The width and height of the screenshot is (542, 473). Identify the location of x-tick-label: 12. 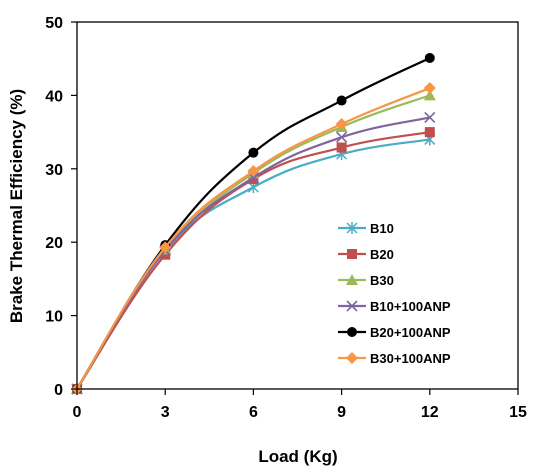
(430, 412).